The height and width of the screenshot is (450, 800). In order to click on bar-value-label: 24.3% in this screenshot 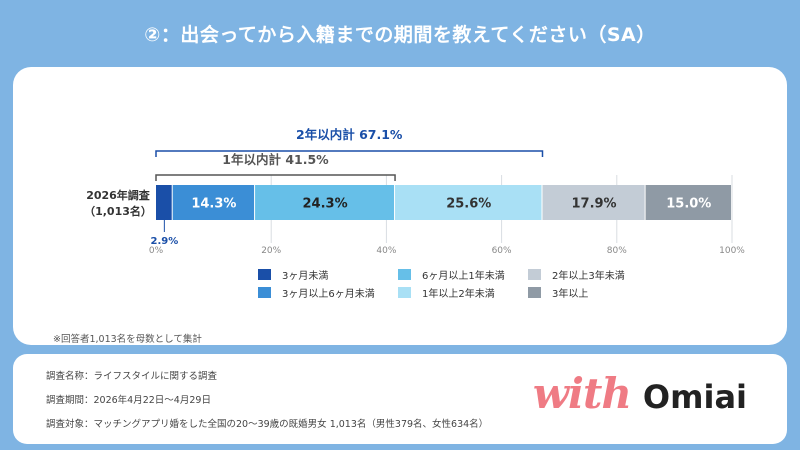, I will do `click(325, 204)`.